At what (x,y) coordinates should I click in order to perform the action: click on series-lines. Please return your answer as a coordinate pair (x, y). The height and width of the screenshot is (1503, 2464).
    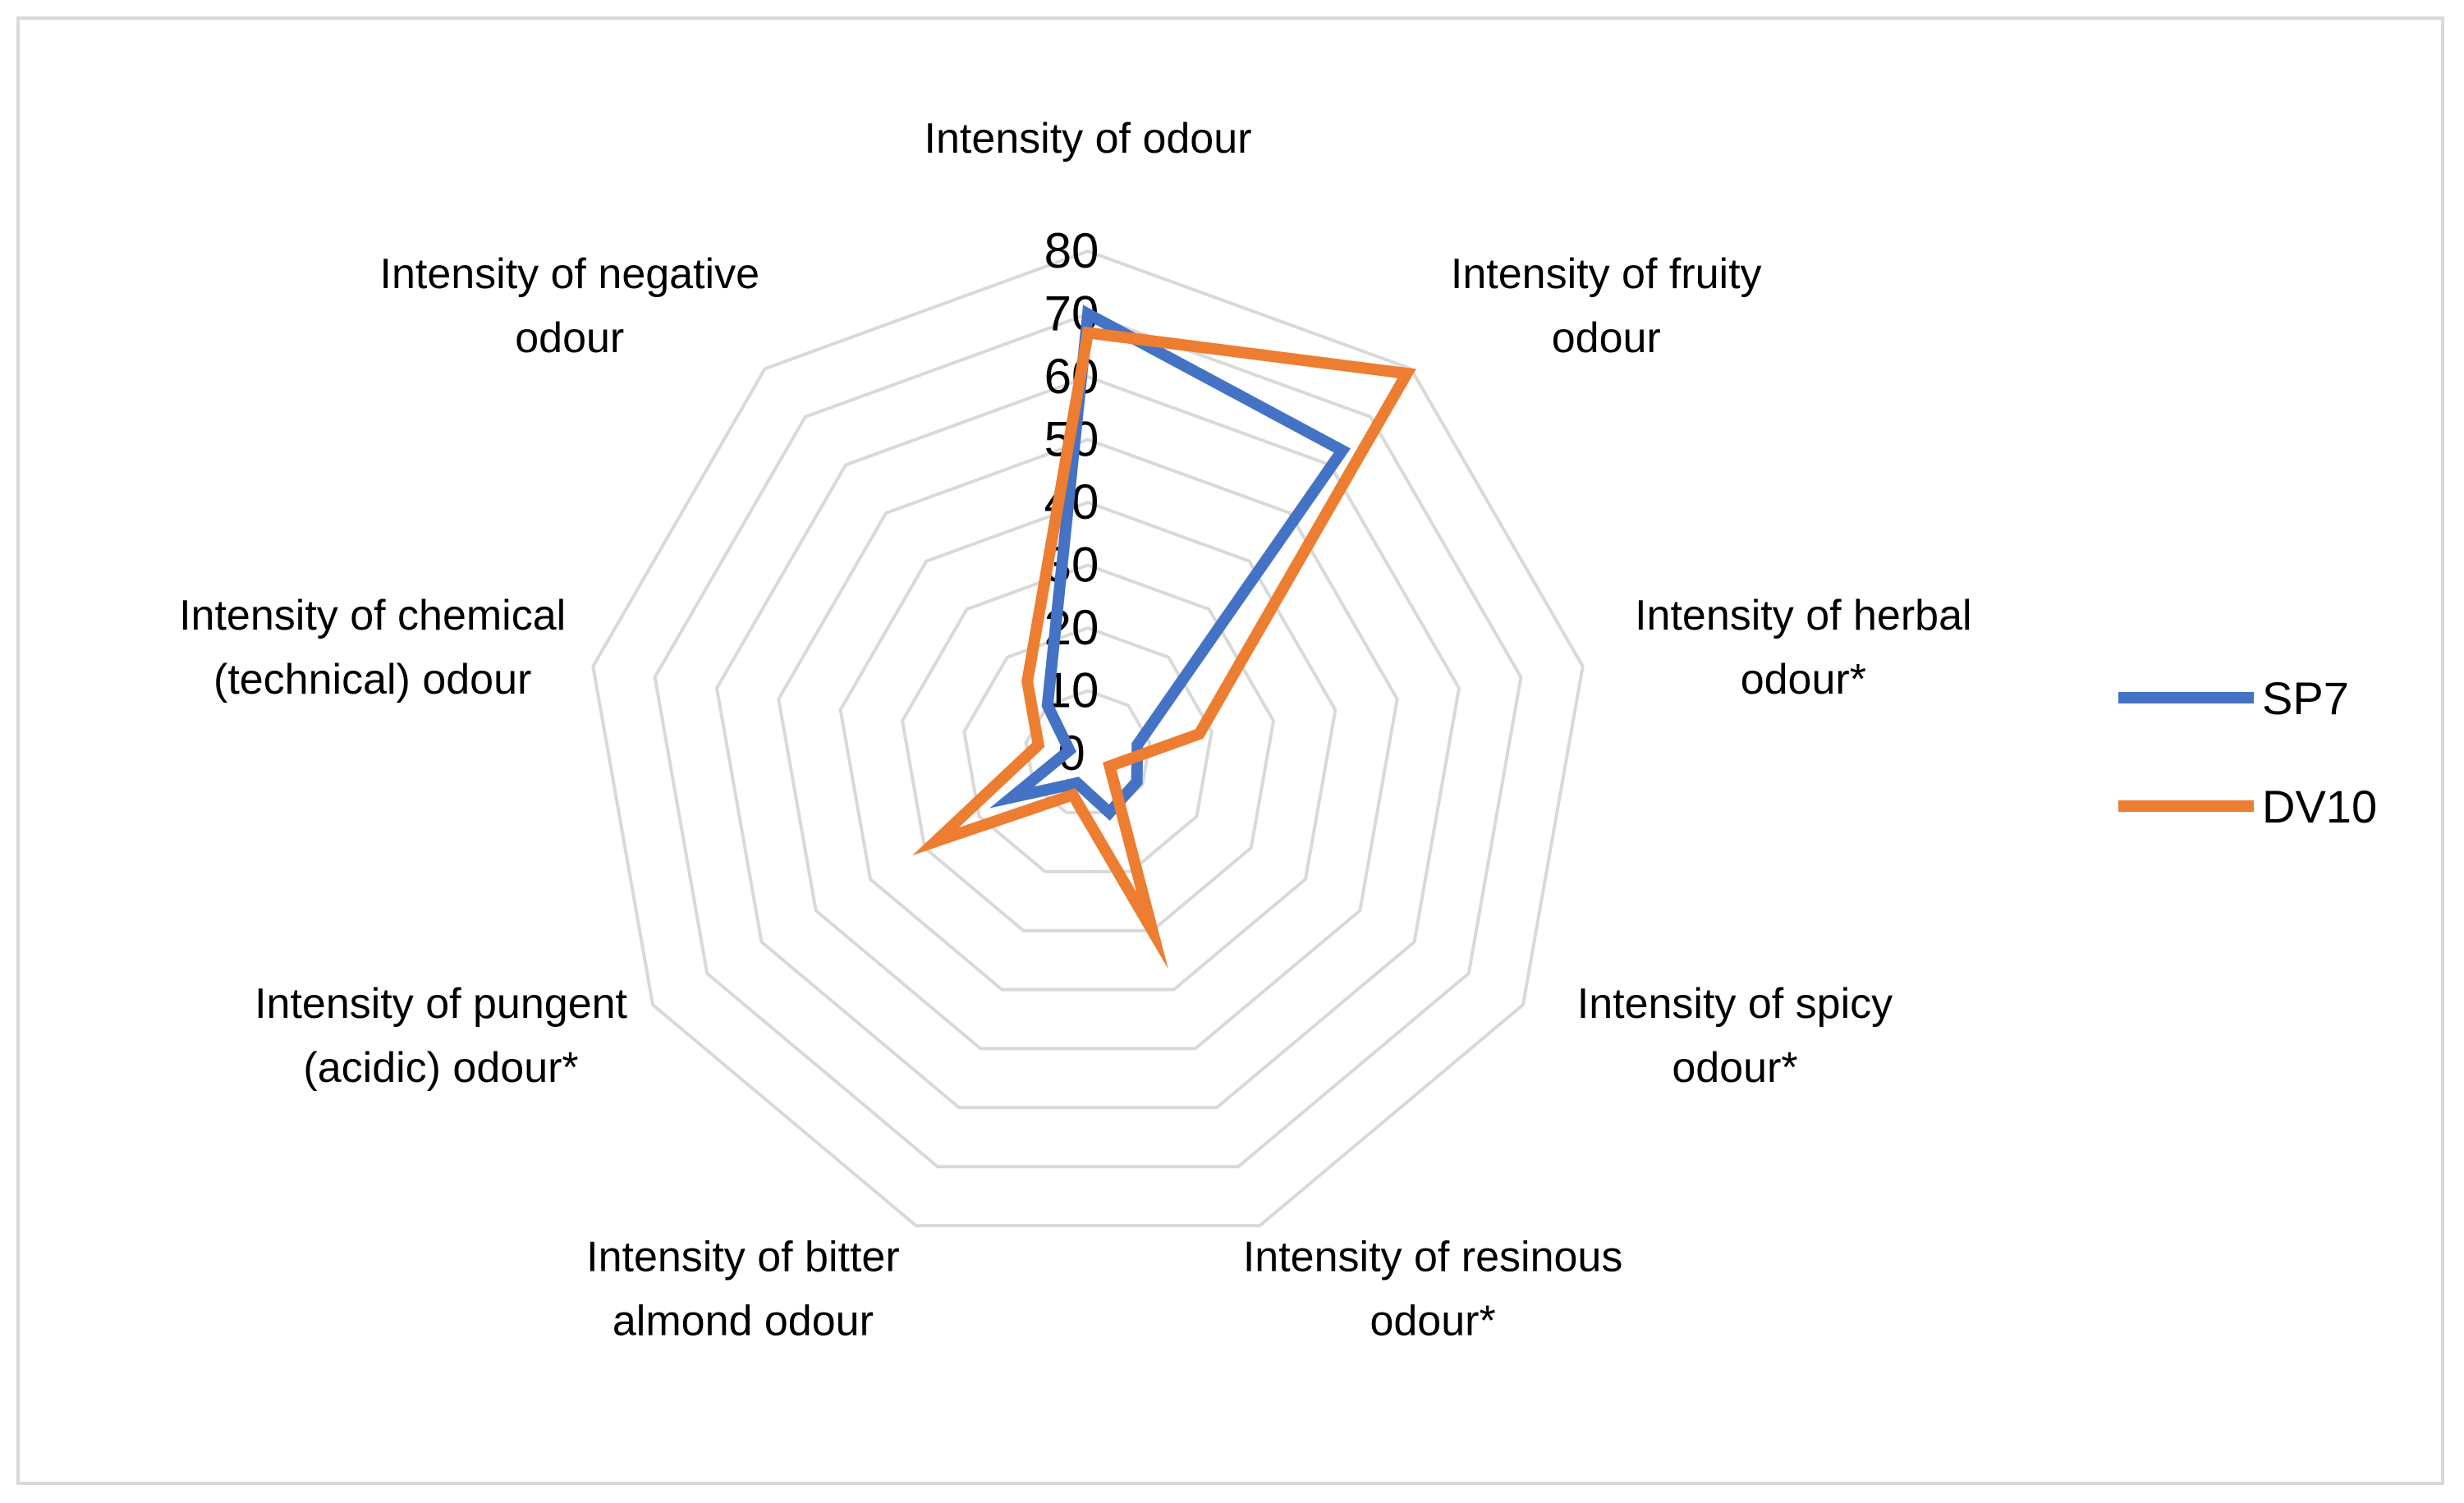
    Looking at the image, I should click on (1164, 637).